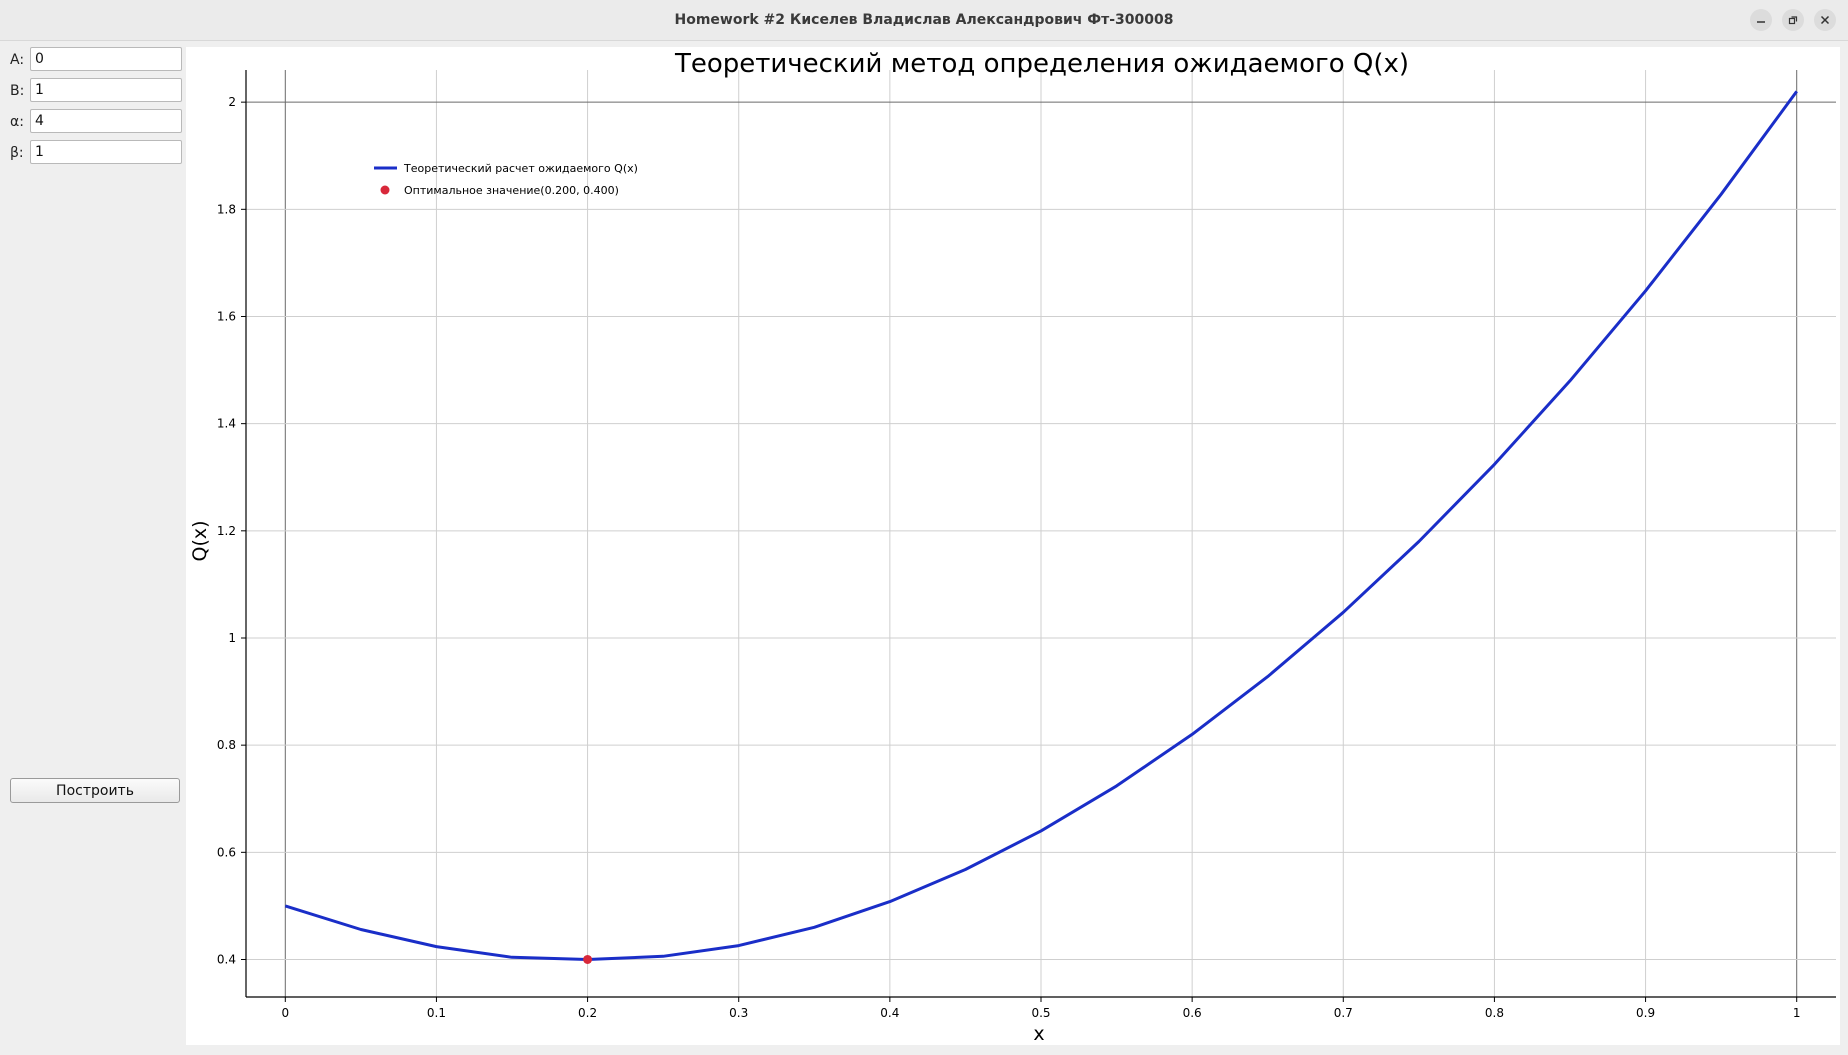  I want to click on x-tick-label: 1, so click(1797, 1013).